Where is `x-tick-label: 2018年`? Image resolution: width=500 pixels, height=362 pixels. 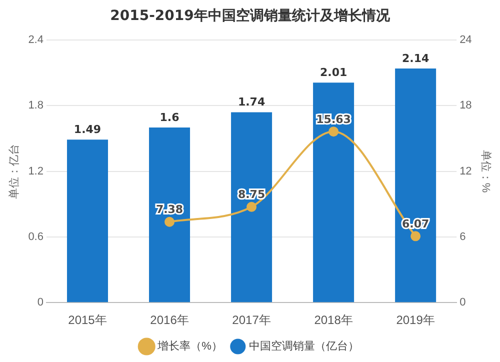
x-tick-label: 2018年 is located at coordinates (333, 320).